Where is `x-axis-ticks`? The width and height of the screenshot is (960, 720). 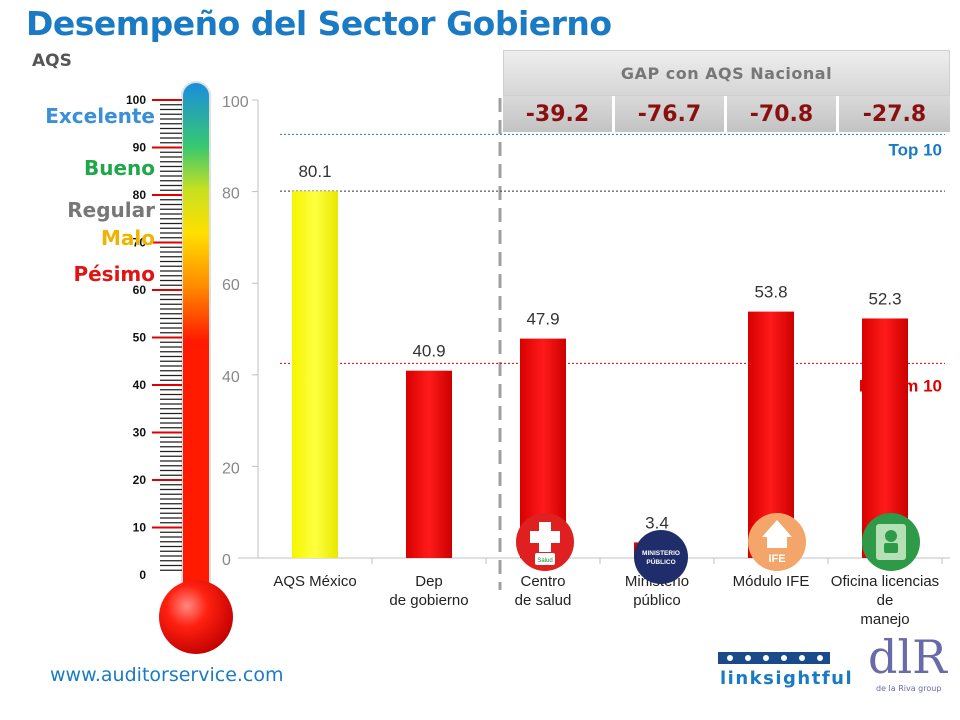
x-axis-ticks is located at coordinates (657, 561).